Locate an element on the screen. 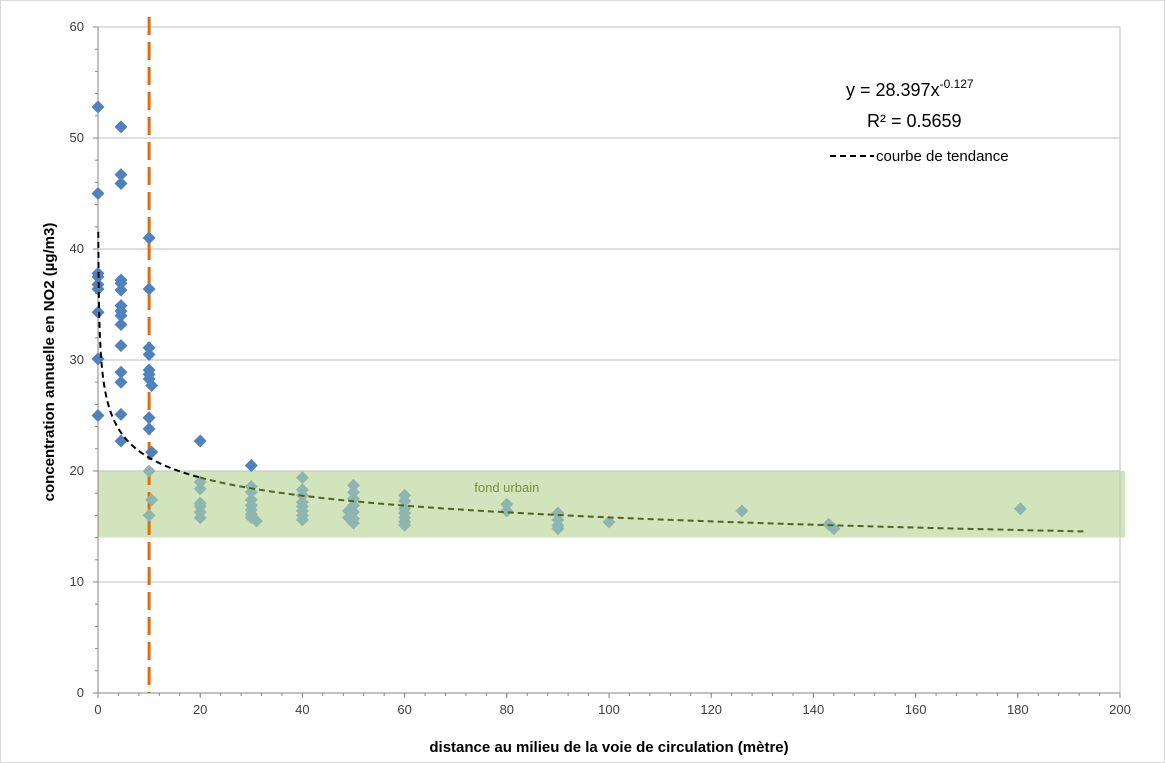 The image size is (1165, 763). trend-equation: y = 28.397x-0.127 is located at coordinates (910, 88).